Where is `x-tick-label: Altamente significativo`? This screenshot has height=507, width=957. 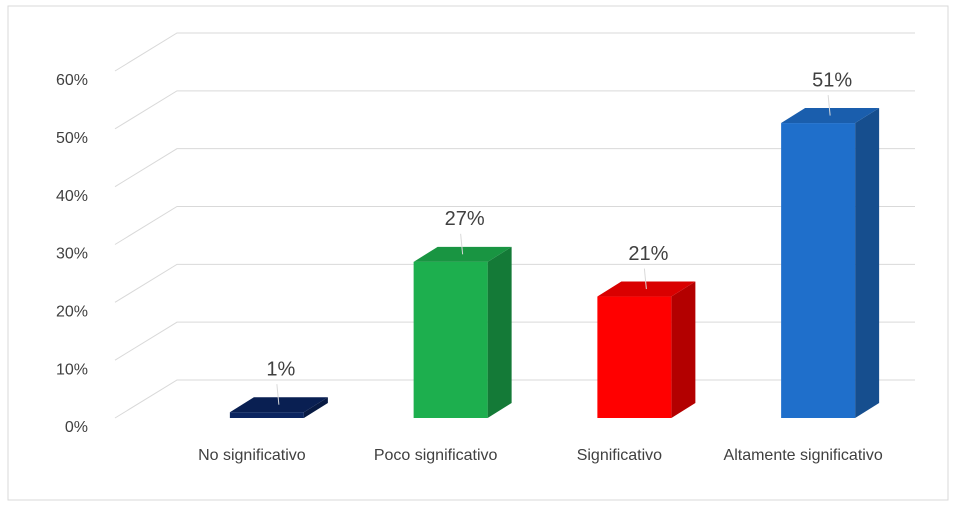 x-tick-label: Altamente significativo is located at coordinates (803, 455).